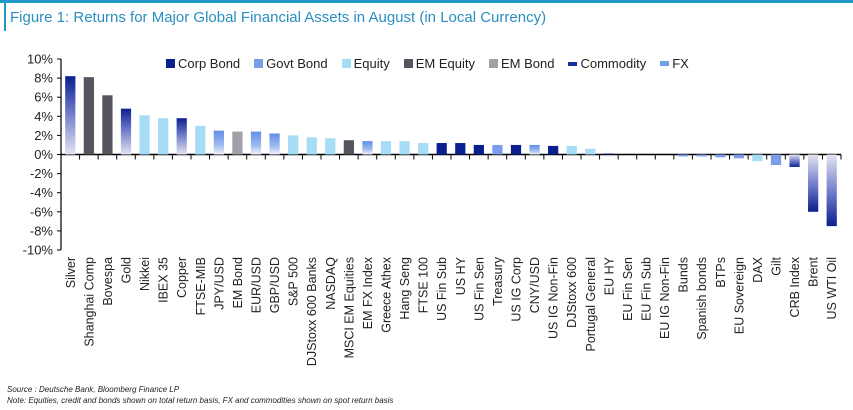 This screenshot has height=410, width=853. I want to click on bar-bovespa, so click(107, 125).